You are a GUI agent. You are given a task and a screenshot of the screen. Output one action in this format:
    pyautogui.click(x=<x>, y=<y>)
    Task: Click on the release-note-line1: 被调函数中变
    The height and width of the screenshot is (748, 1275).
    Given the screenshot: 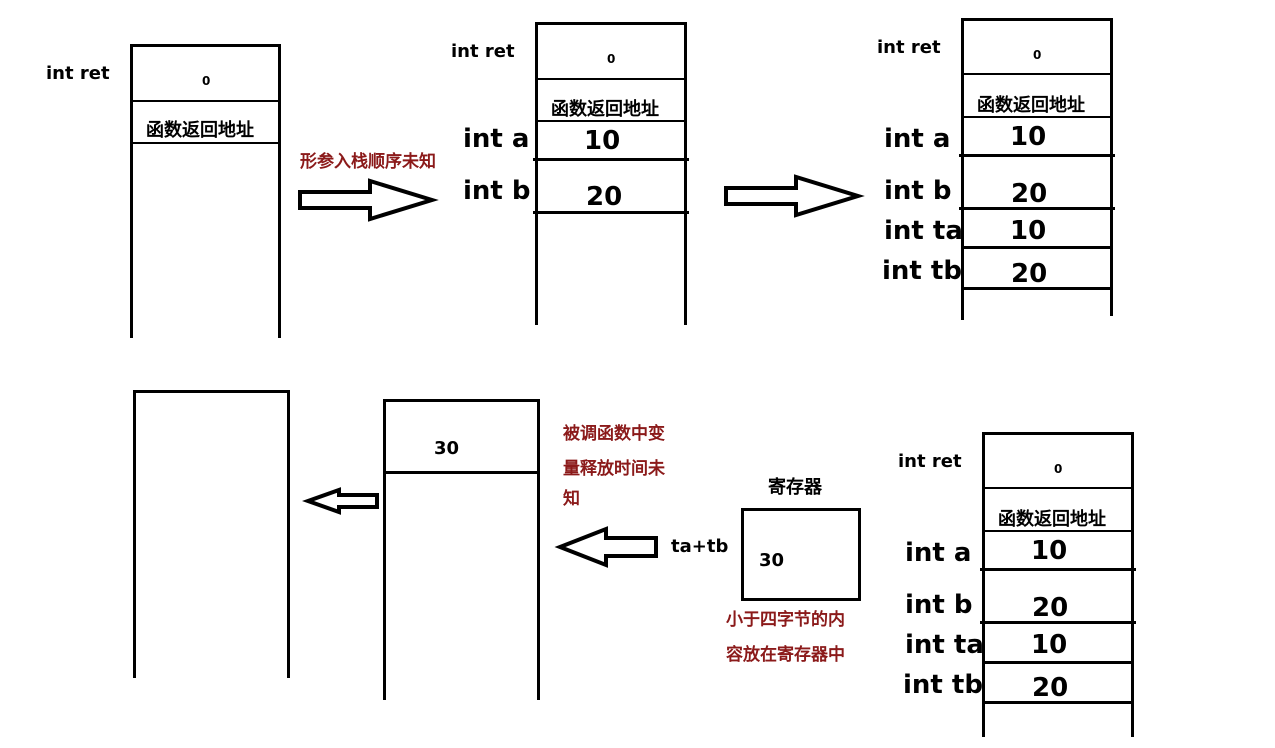 What is the action you would take?
    pyautogui.click(x=614, y=434)
    